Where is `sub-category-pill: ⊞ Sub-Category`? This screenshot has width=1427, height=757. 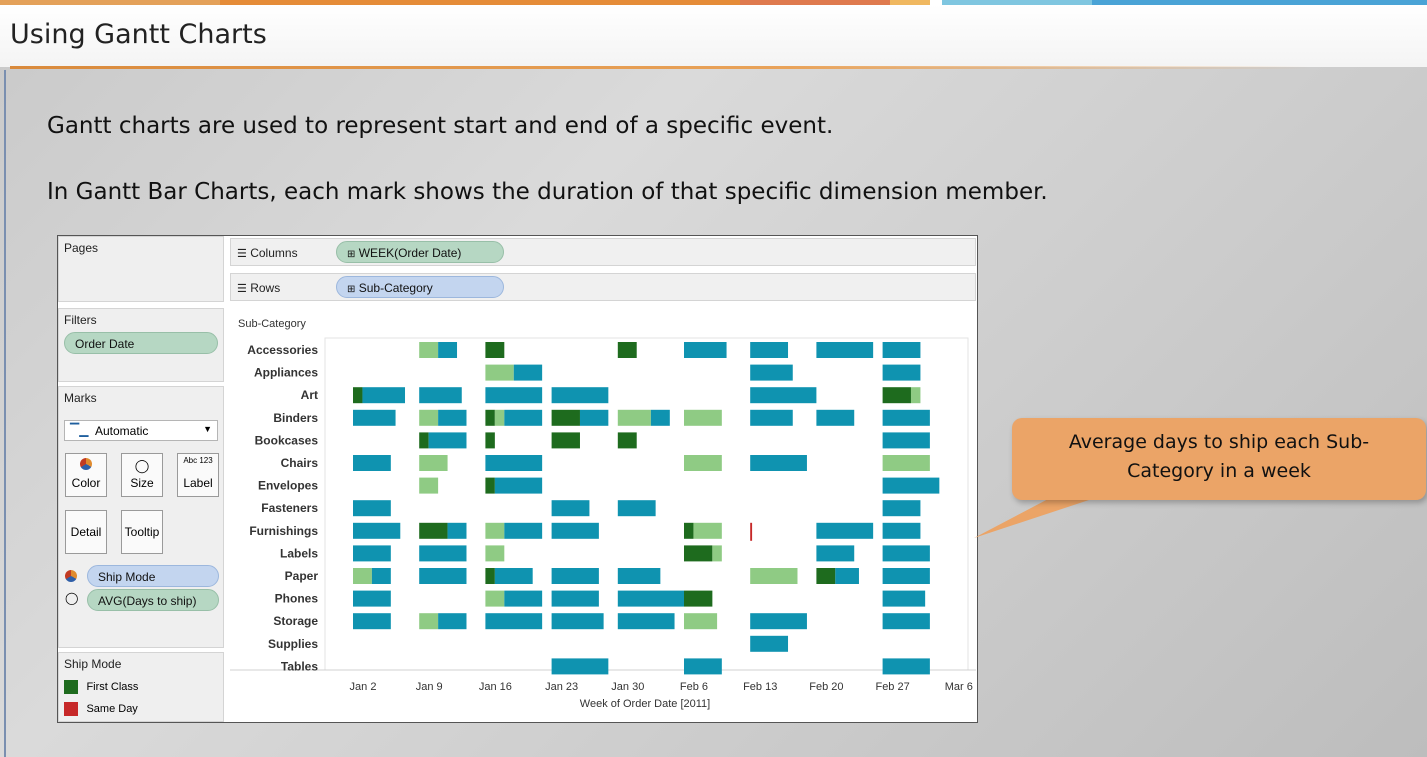
sub-category-pill: ⊞ Sub-Category is located at coordinates (420, 287).